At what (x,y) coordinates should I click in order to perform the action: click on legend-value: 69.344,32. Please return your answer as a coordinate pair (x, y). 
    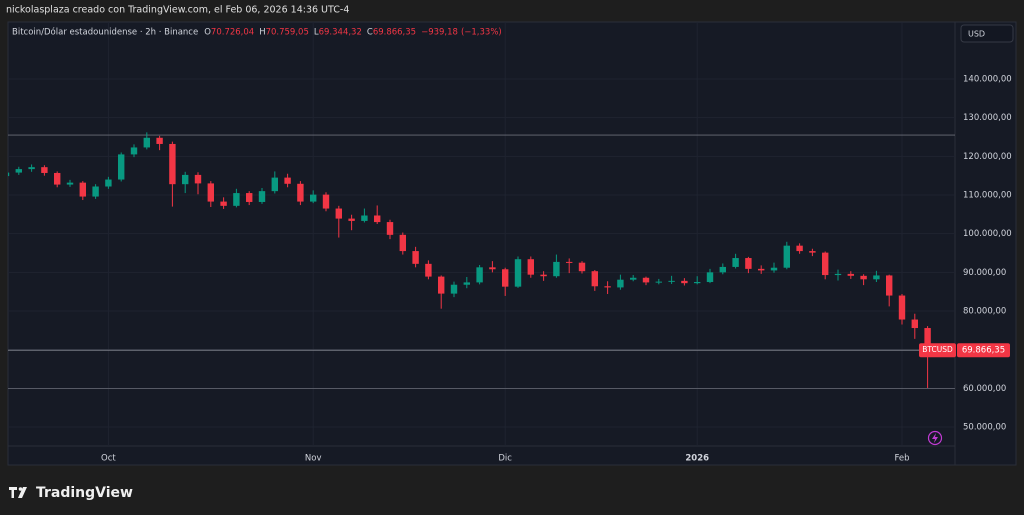
    Looking at the image, I should click on (340, 33).